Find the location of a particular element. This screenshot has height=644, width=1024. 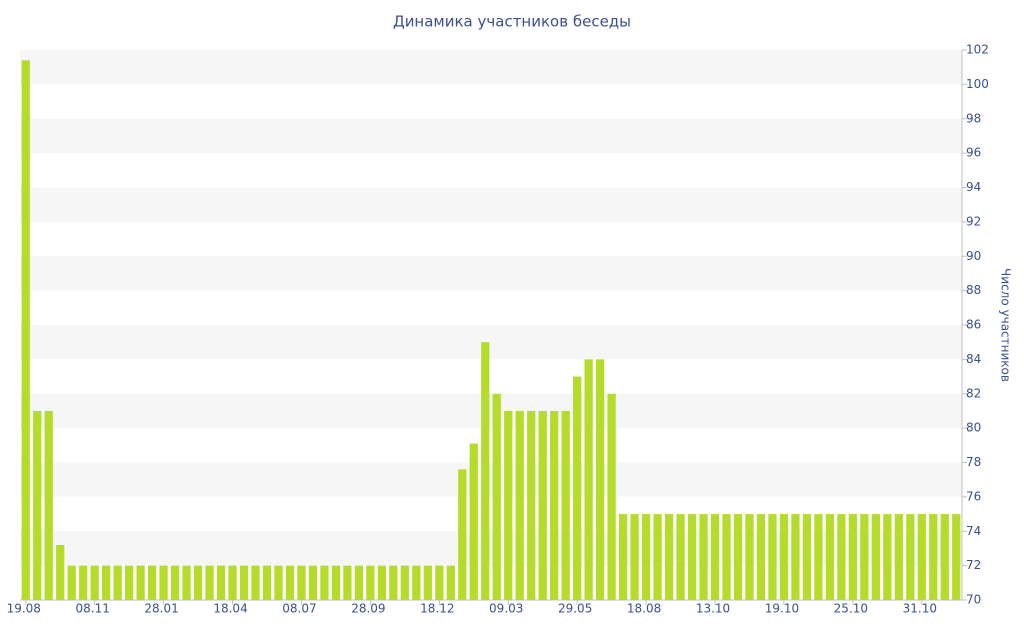

y-tick-label: 72 is located at coordinates (973, 565).